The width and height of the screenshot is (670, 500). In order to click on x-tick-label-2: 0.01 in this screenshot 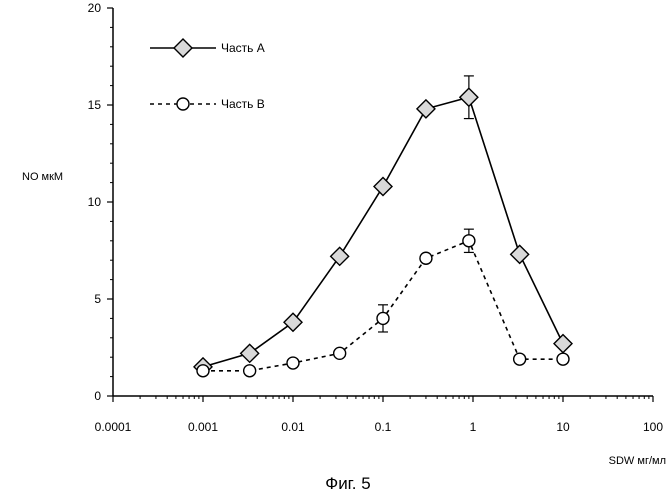, I will do `click(293, 427)`.